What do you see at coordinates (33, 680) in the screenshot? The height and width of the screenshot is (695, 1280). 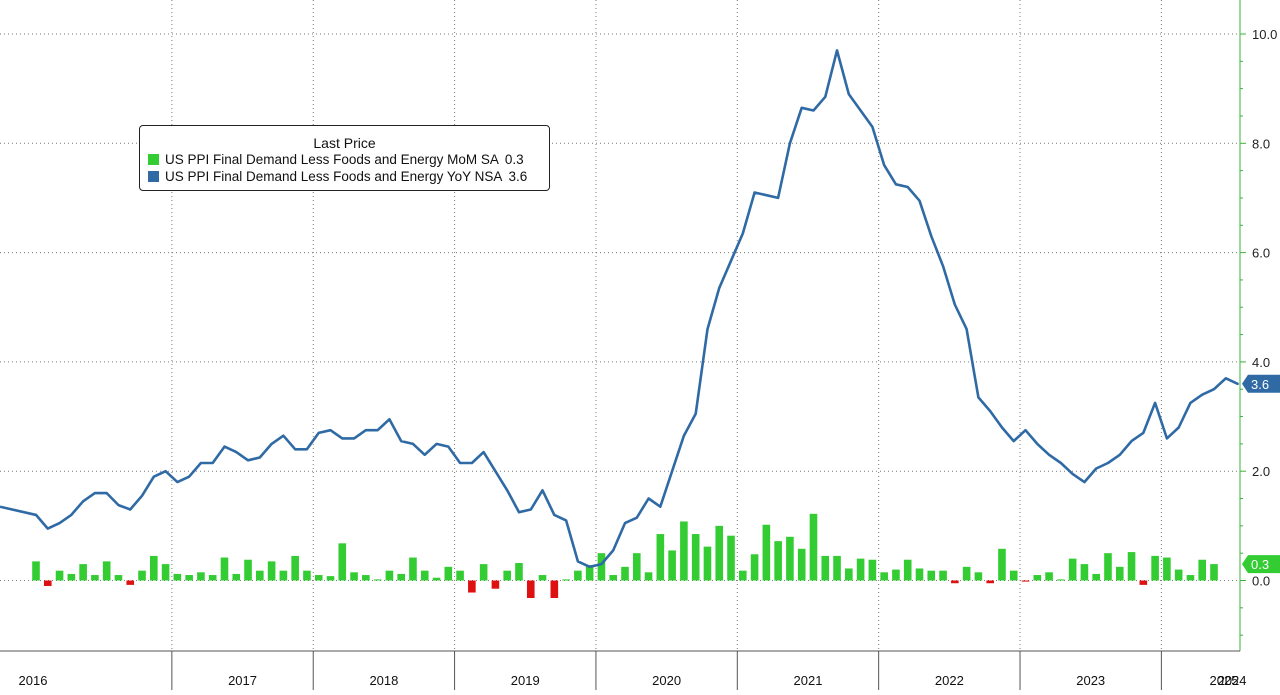 I see `x-tick-label: 2016` at bounding box center [33, 680].